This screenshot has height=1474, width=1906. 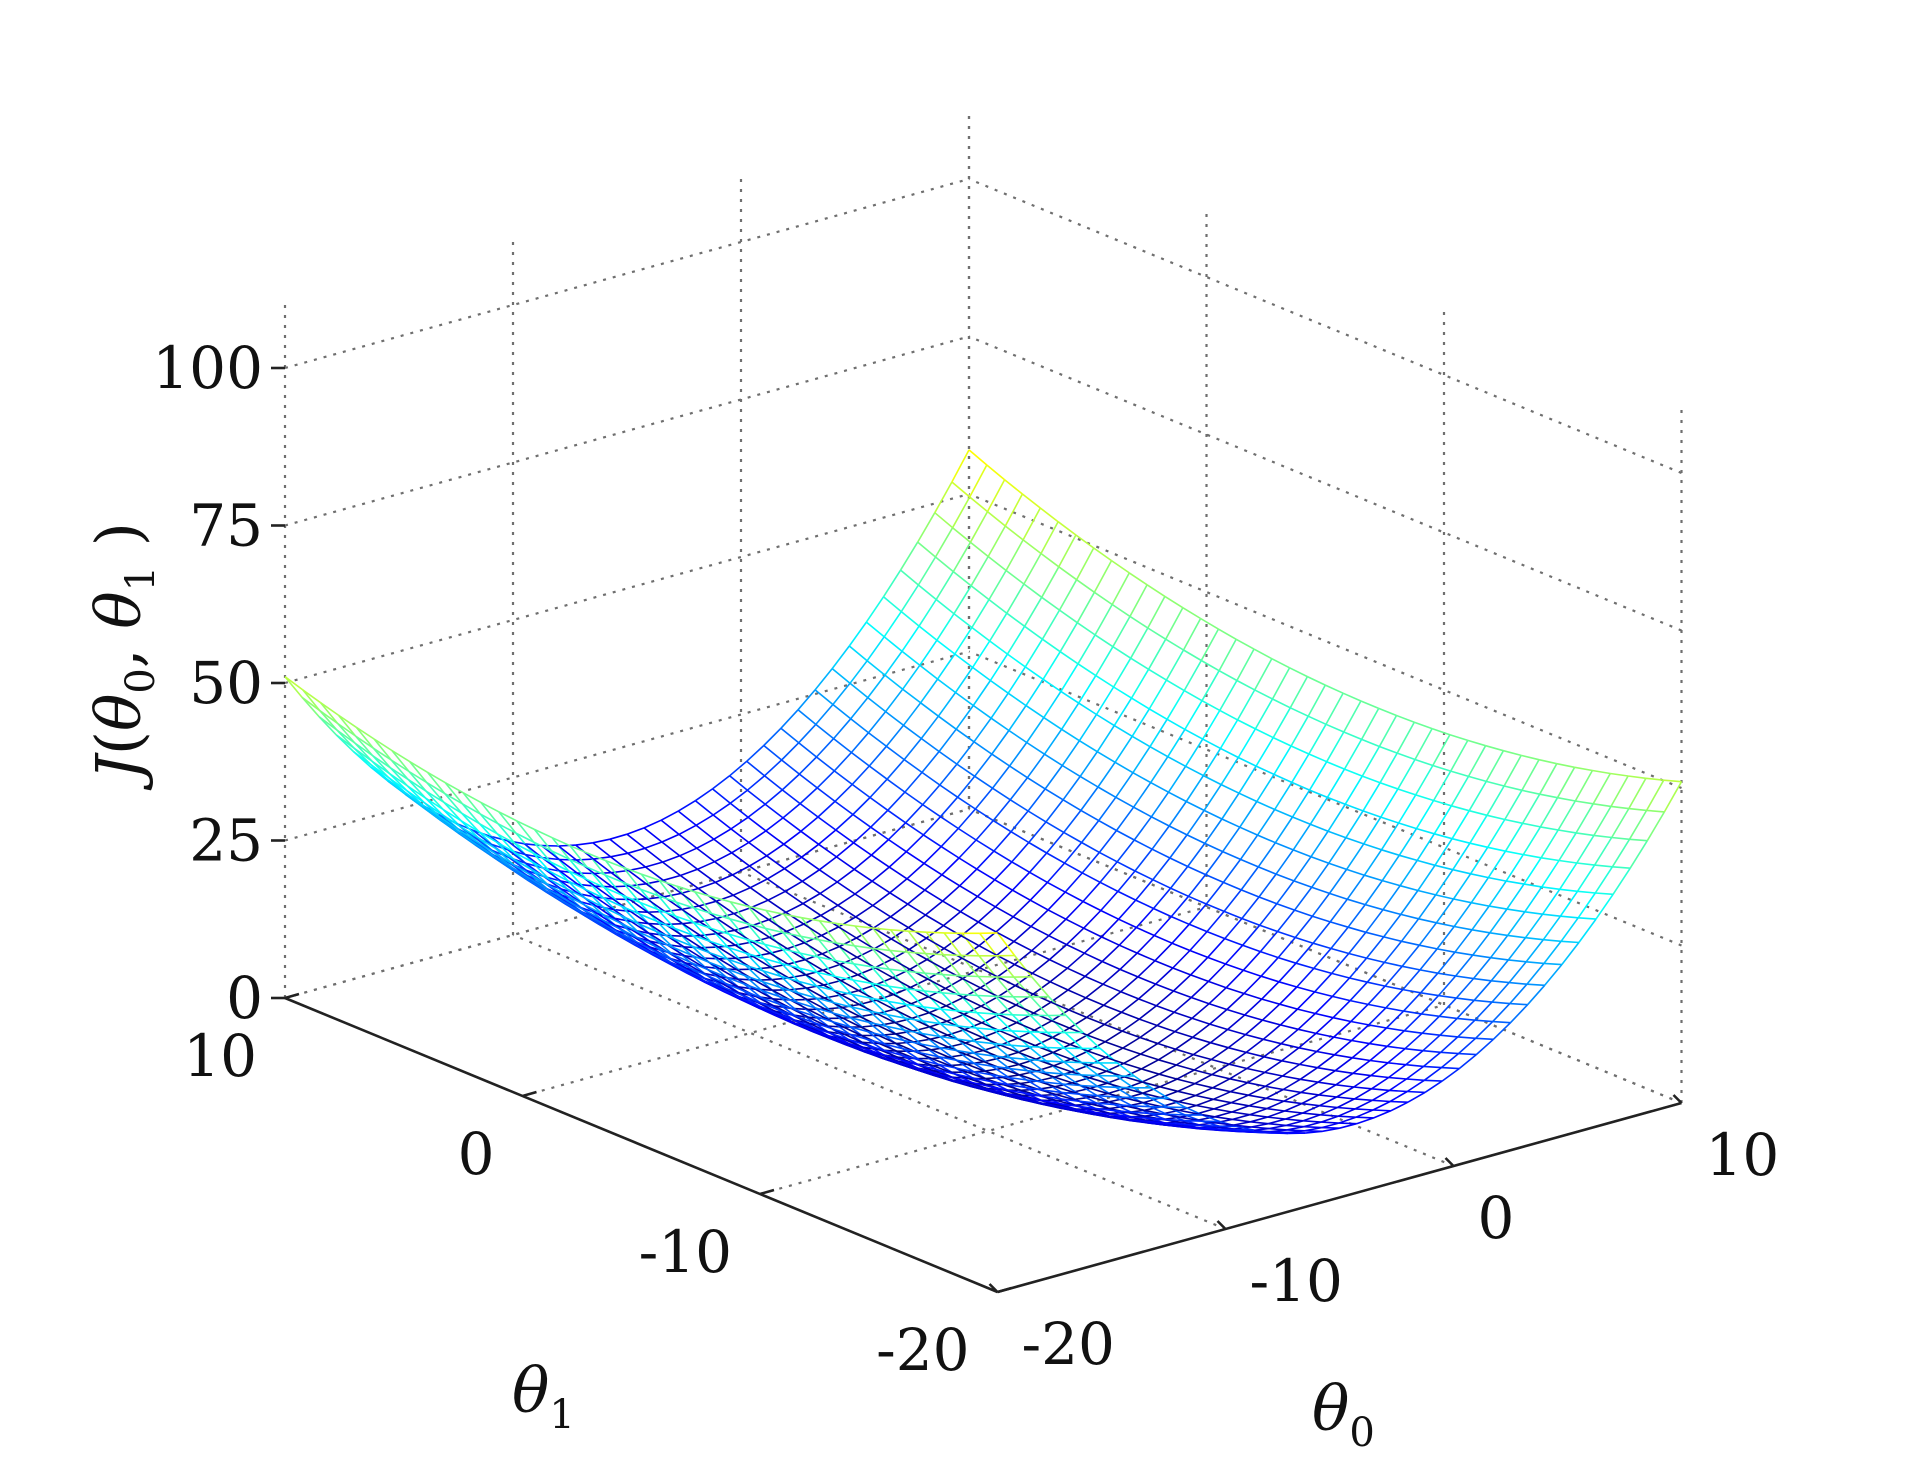 I want to click on grid-line, so click(x=1325, y=956).